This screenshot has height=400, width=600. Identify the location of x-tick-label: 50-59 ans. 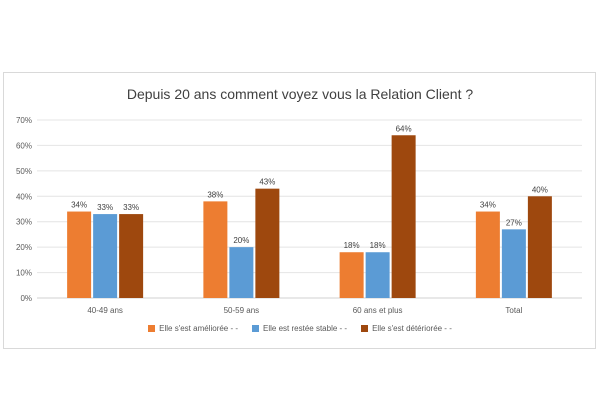
(242, 310).